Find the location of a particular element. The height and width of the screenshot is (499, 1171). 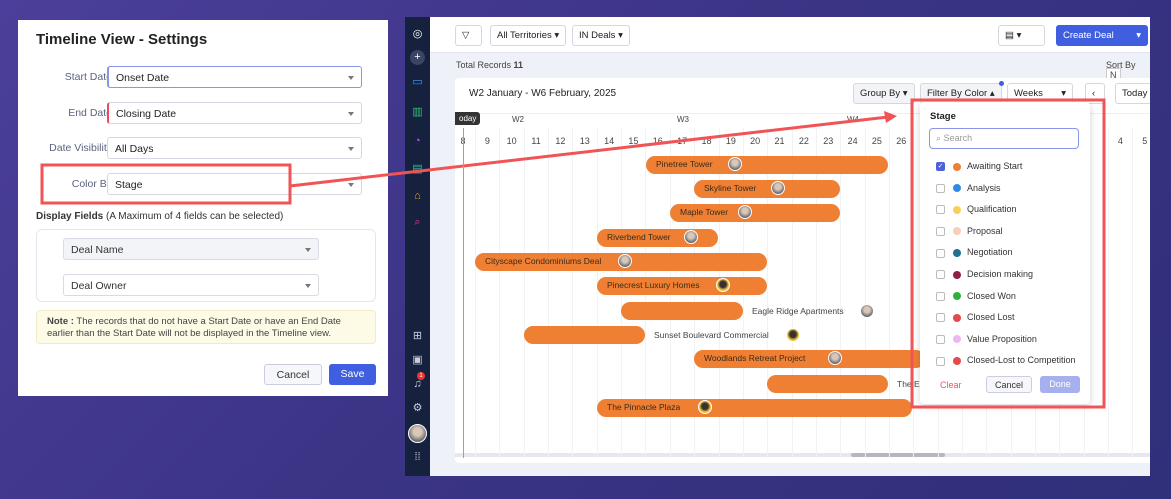

gear-icon: ⚙ is located at coordinates (417, 408).